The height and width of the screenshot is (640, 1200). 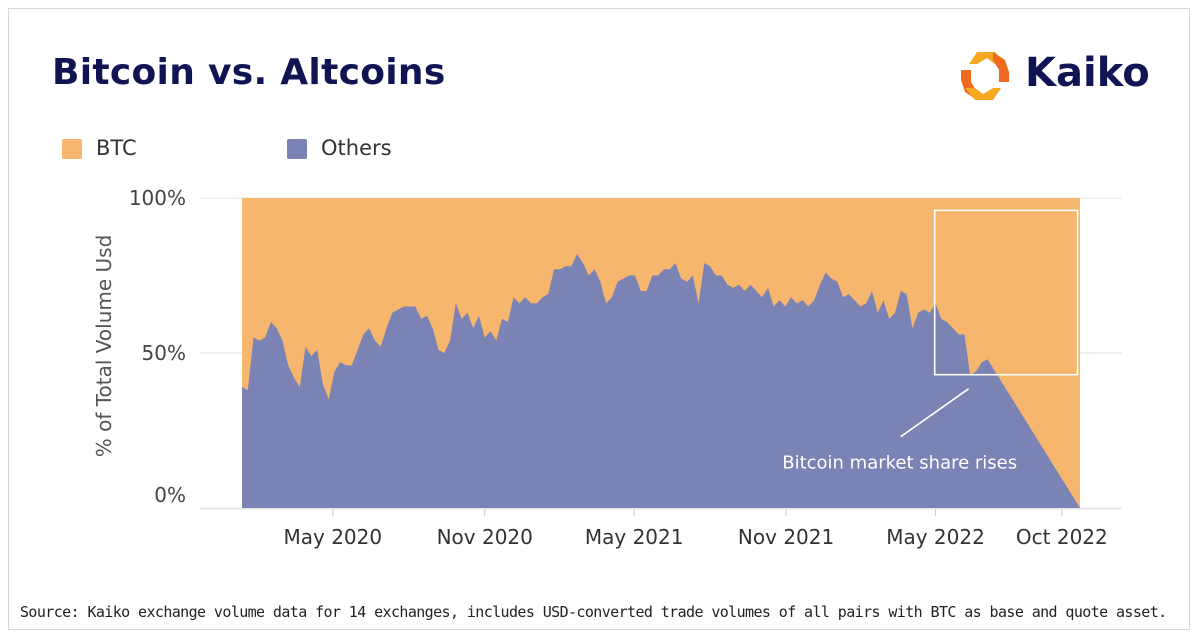 What do you see at coordinates (116, 148) in the screenshot?
I see `legend-label-btc: BTC` at bounding box center [116, 148].